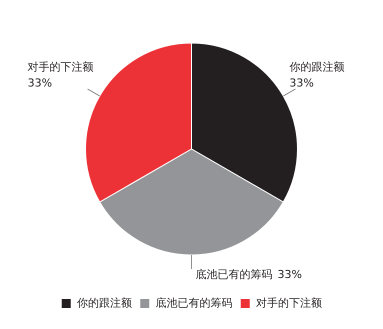 This screenshot has height=329, width=383. What do you see at coordinates (61, 67) in the screenshot?
I see `slice-label: 对手的下注额` at bounding box center [61, 67].